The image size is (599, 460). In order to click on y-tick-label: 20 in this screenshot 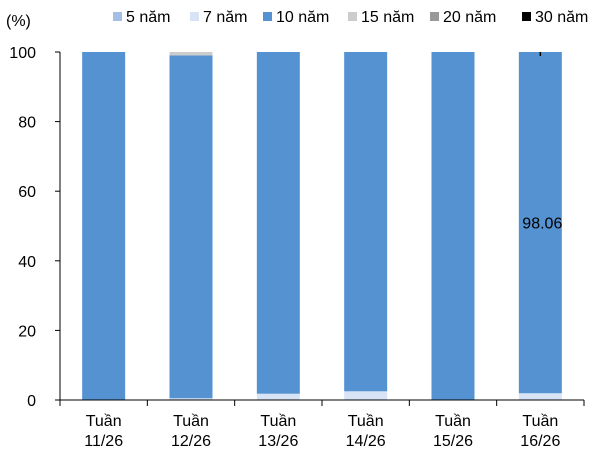, I will do `click(27, 331)`.